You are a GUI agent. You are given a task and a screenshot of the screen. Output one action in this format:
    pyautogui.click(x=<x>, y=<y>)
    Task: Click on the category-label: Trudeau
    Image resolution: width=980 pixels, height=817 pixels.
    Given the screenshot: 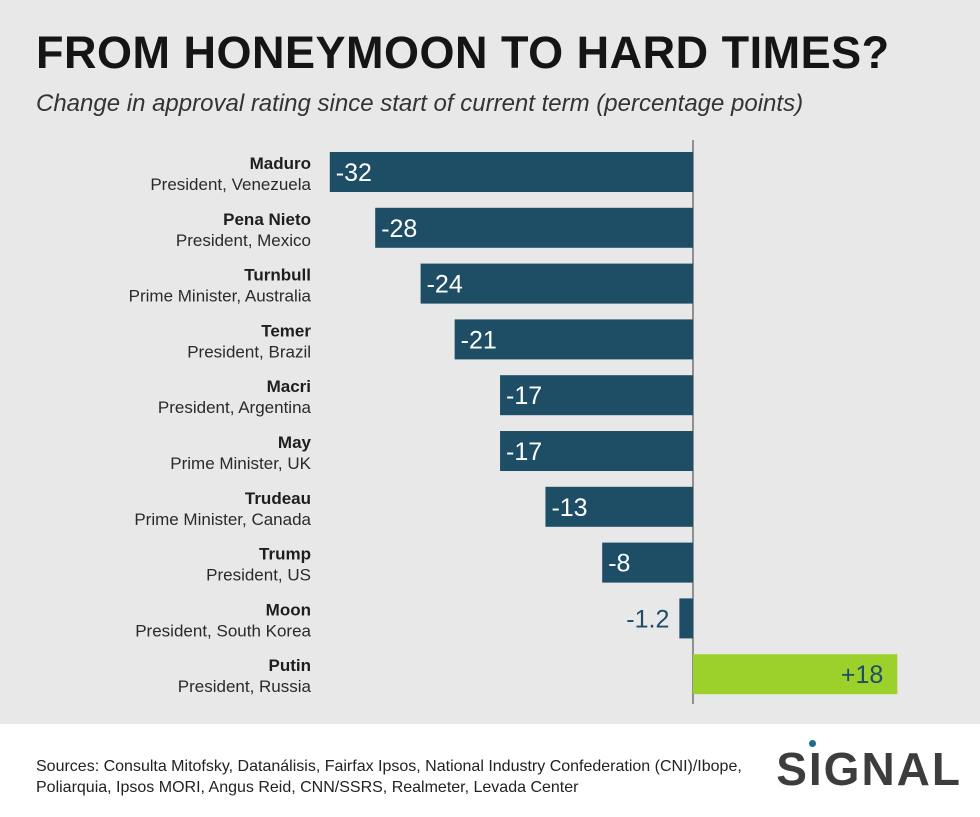 What is the action you would take?
    pyautogui.click(x=278, y=498)
    